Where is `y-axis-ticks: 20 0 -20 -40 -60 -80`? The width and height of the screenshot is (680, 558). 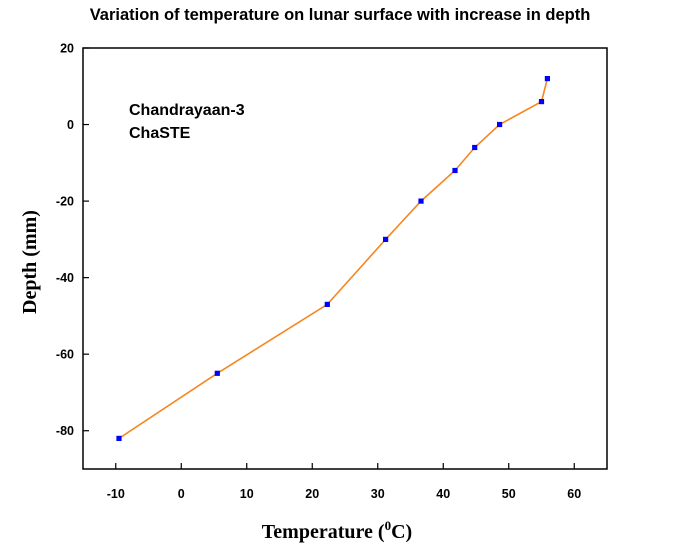 y-axis-ticks: 20 0 -20 -40 -60 -80 is located at coordinates (72, 240).